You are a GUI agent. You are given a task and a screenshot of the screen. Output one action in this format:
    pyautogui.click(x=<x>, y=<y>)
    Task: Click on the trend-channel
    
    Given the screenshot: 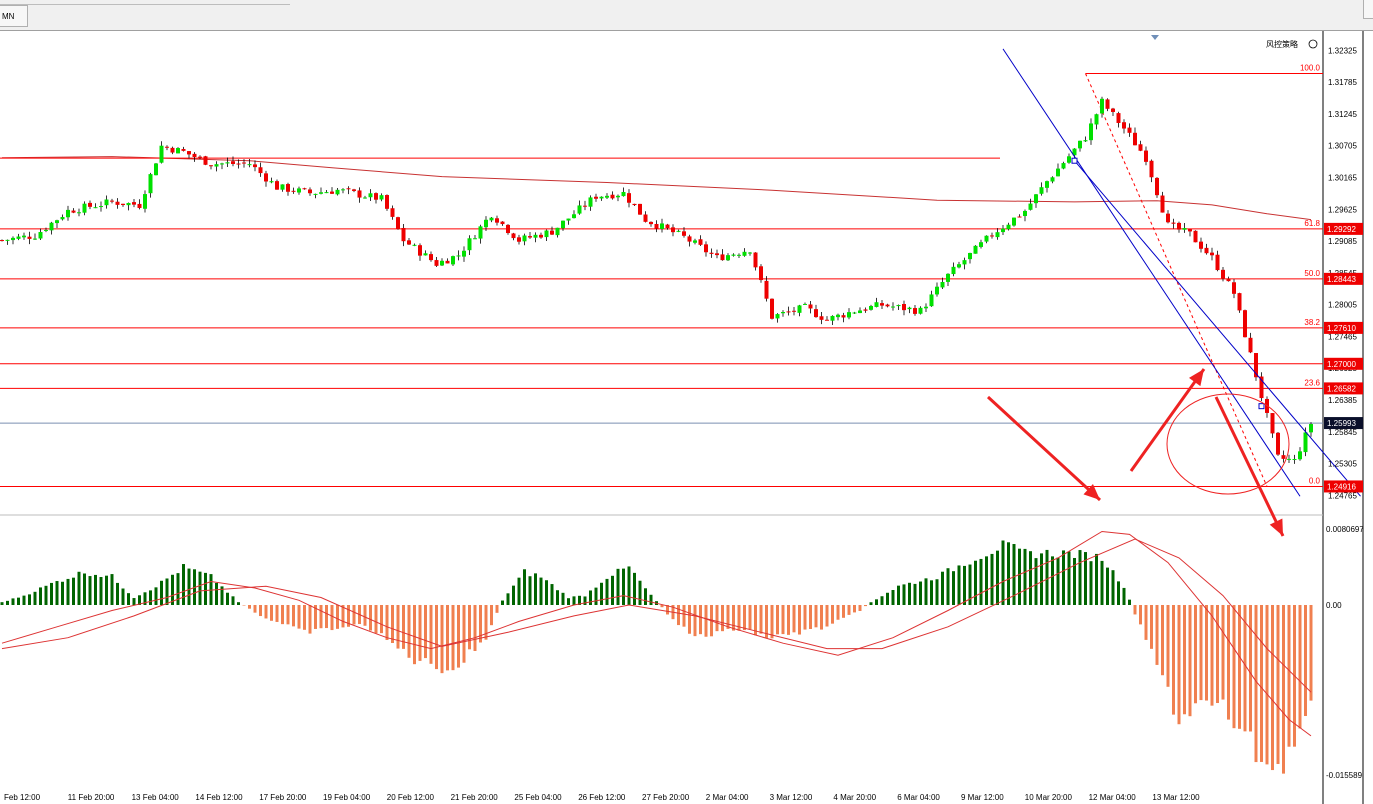 What is the action you would take?
    pyautogui.click(x=1181, y=272)
    